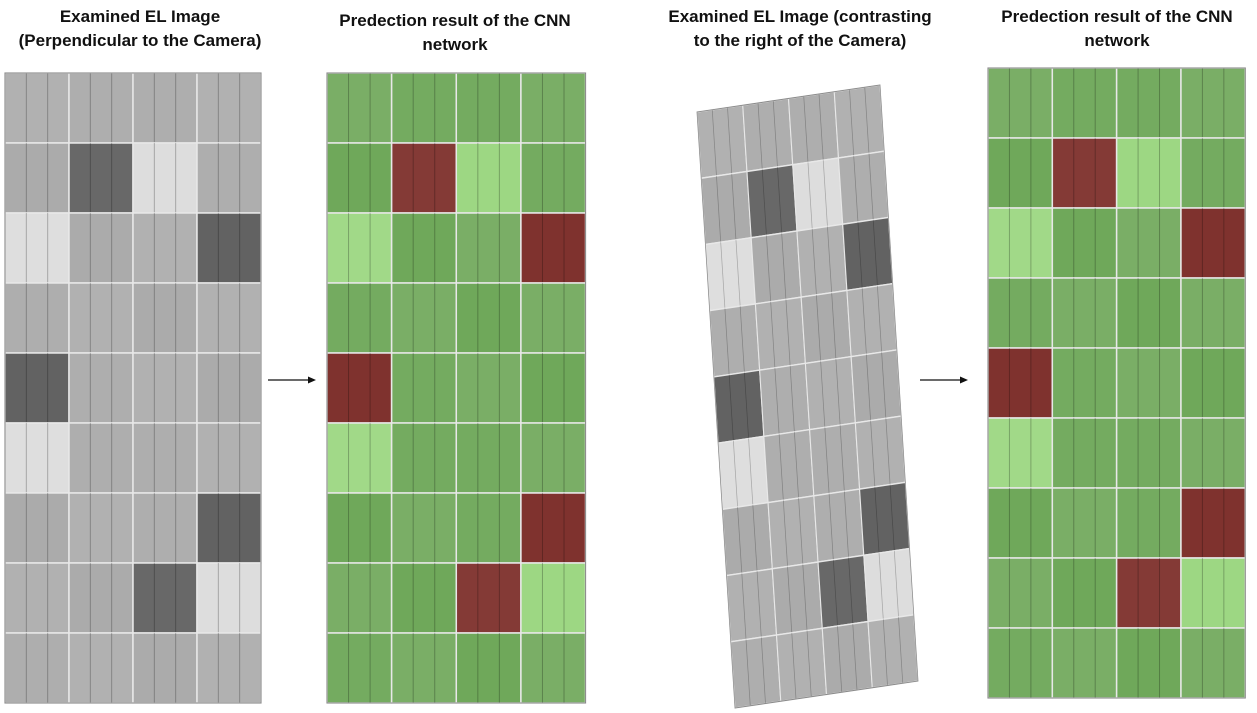 This screenshot has height=713, width=1257. I want to click on panel-title: to the right of the Camera), so click(800, 40).